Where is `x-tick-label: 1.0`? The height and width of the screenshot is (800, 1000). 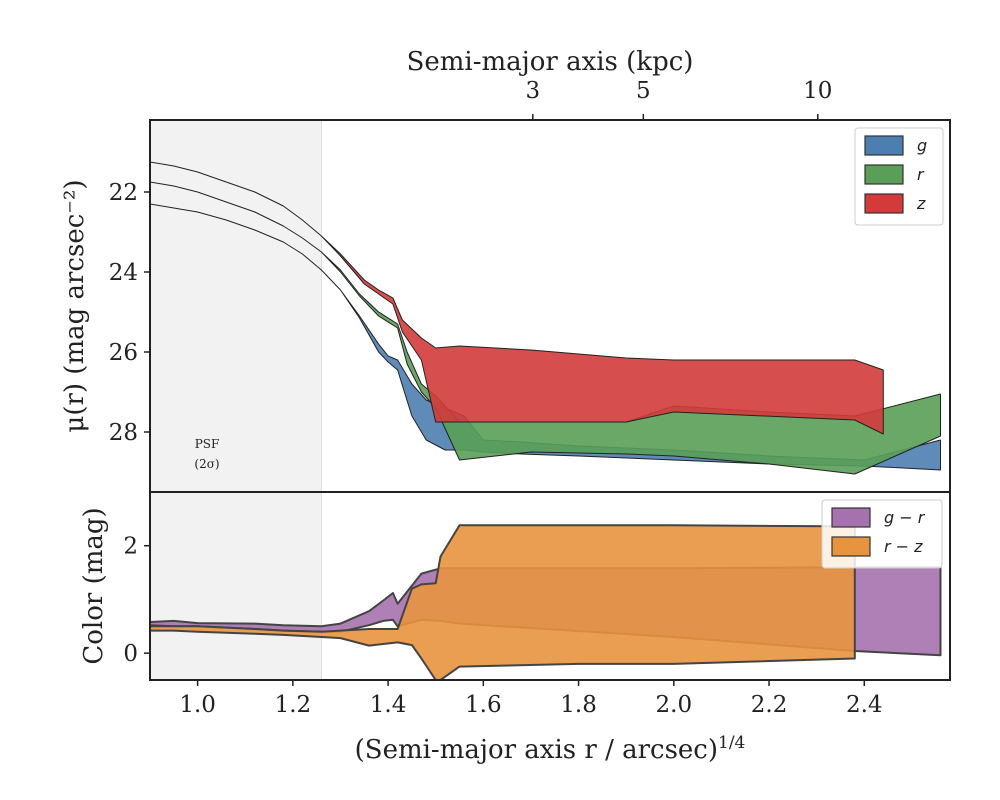 x-tick-label: 1.0 is located at coordinates (197, 705).